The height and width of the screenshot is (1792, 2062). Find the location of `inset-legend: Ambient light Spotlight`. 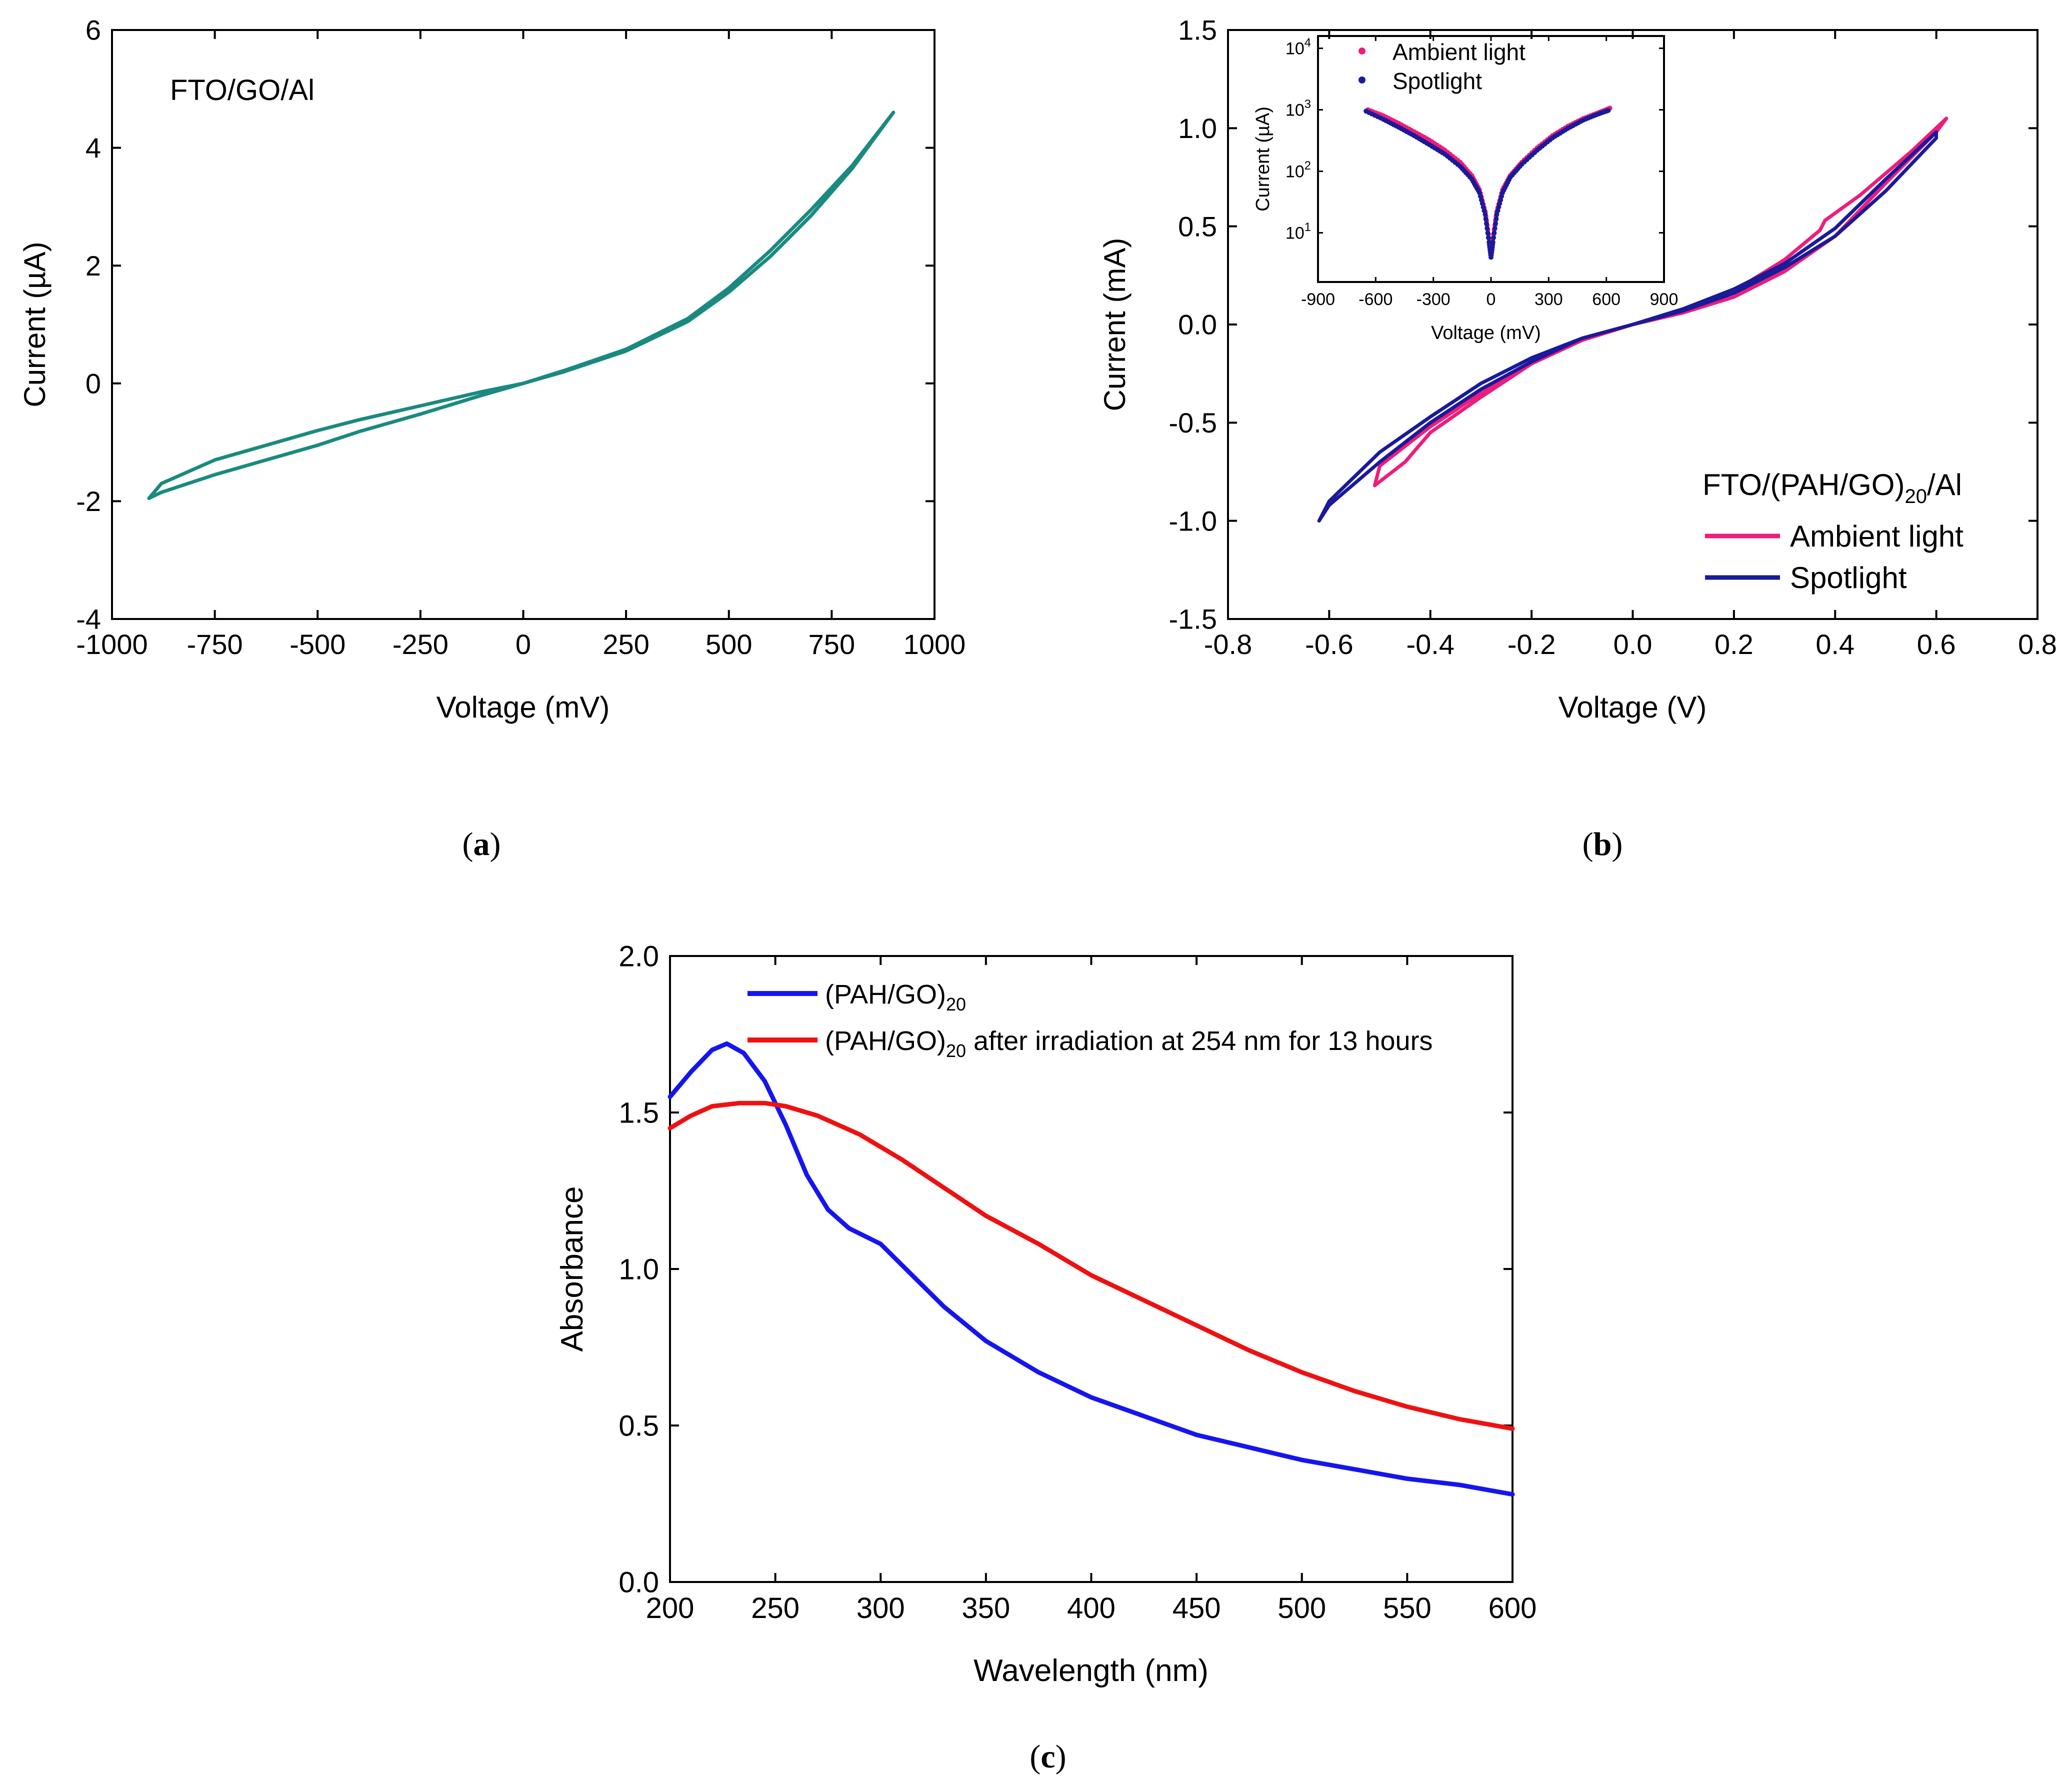

inset-legend: Ambient light Spotlight is located at coordinates (1442, 66).